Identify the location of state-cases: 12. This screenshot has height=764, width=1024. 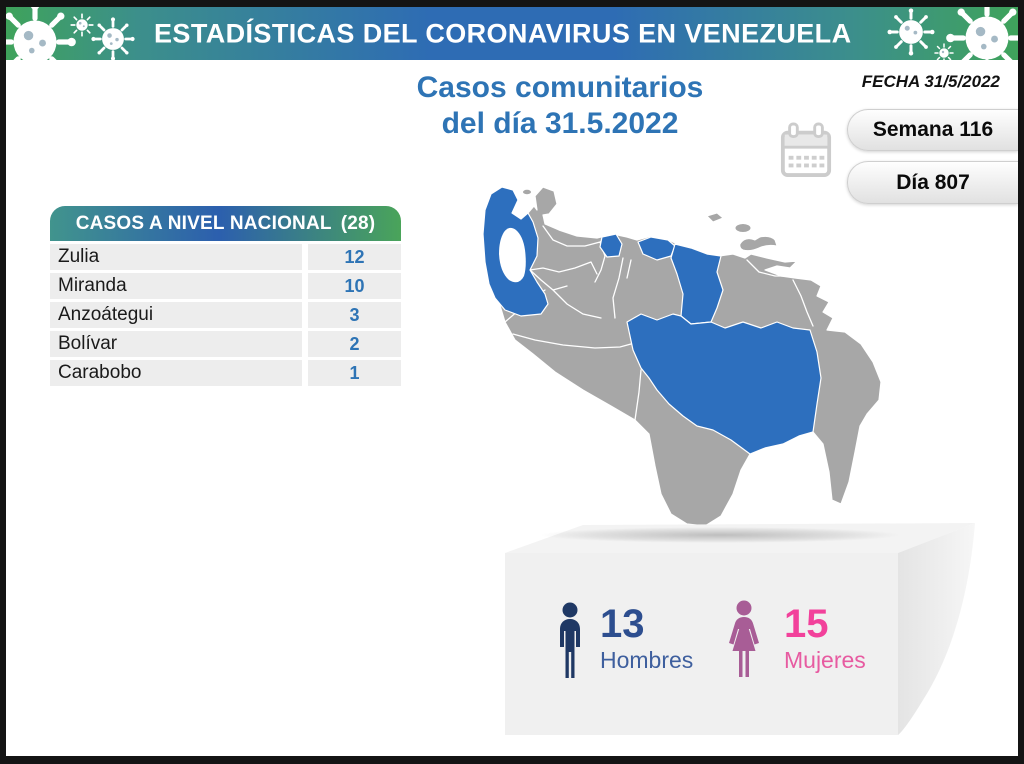
(354, 257).